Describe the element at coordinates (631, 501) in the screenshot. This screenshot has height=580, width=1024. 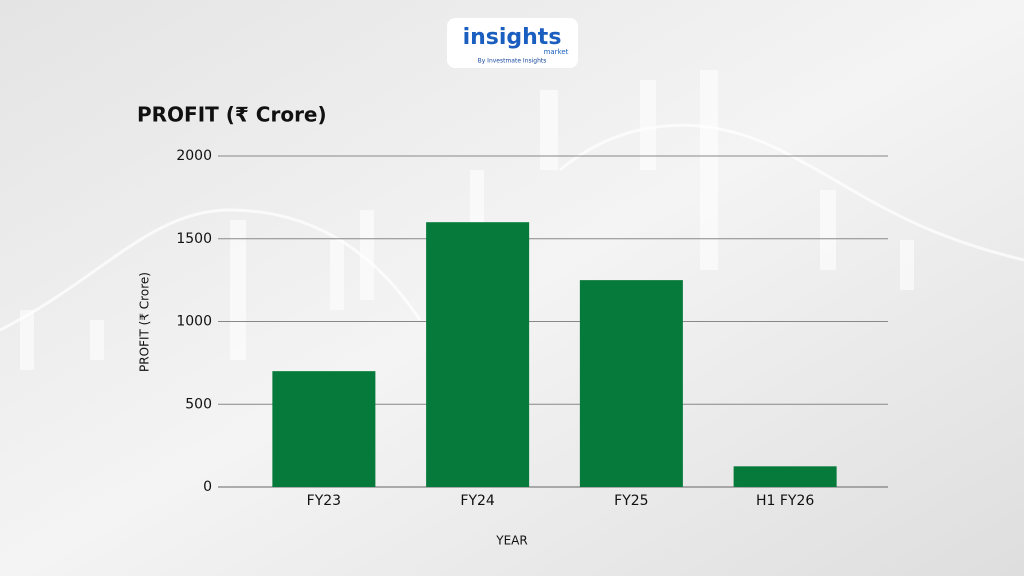
I see `x-tick-label: FY25` at that location.